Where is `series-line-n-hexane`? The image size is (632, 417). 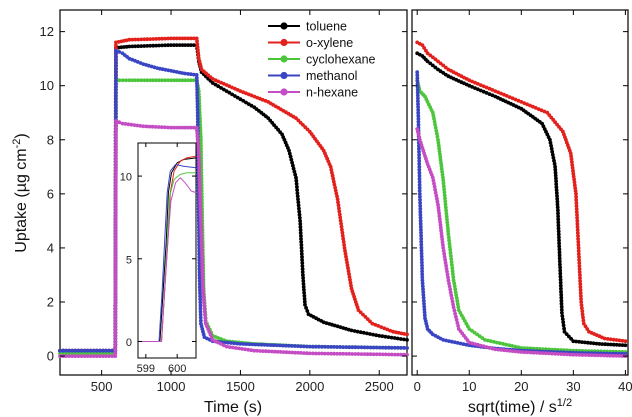
series-line-n-hexane is located at coordinates (167, 259).